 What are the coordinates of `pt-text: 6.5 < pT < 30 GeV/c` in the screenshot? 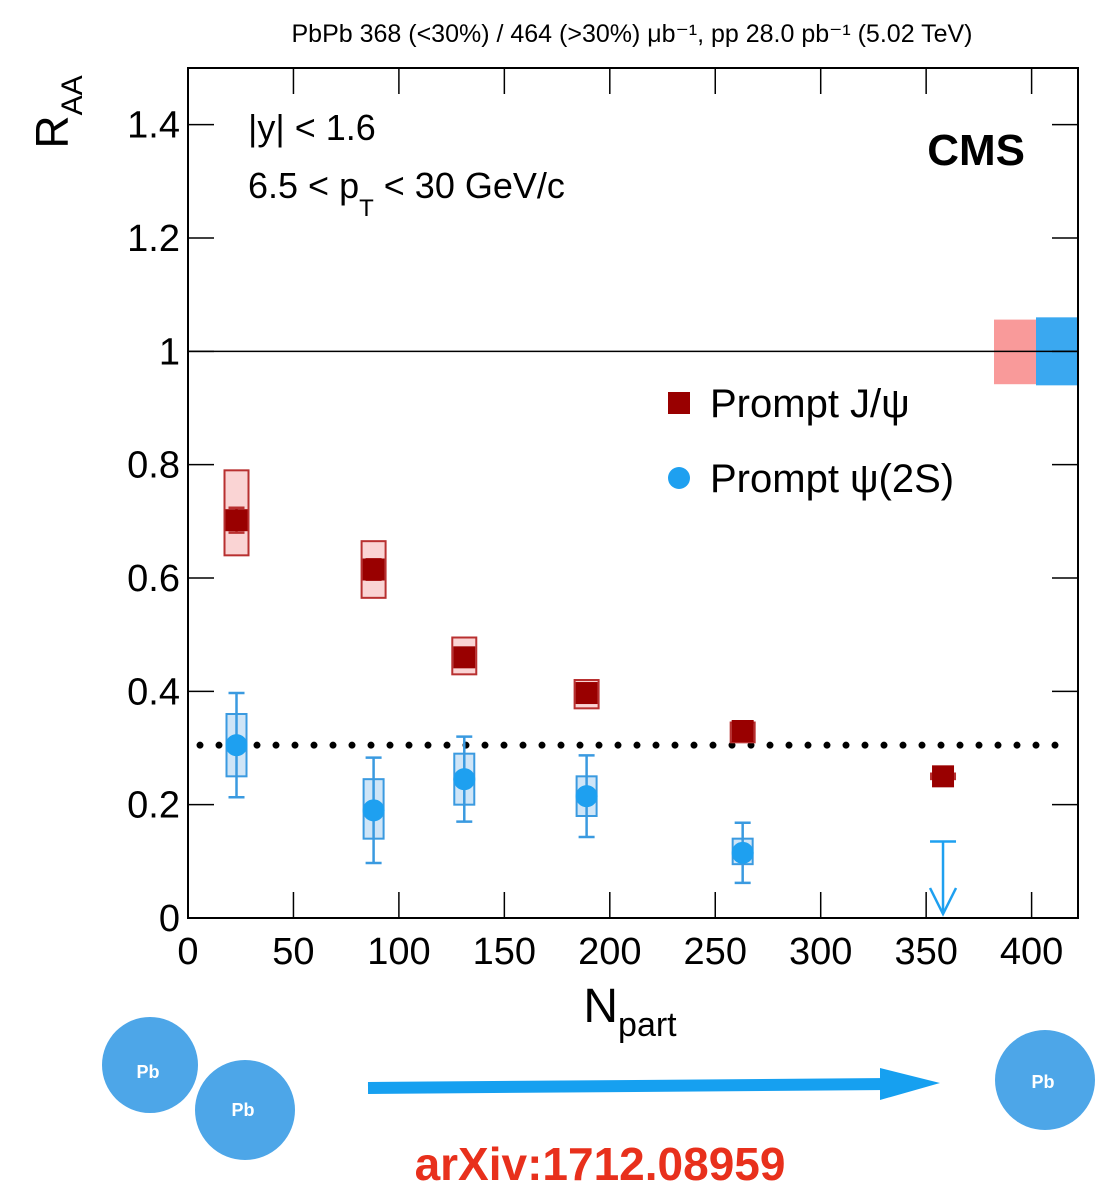 It's located at (406, 193).